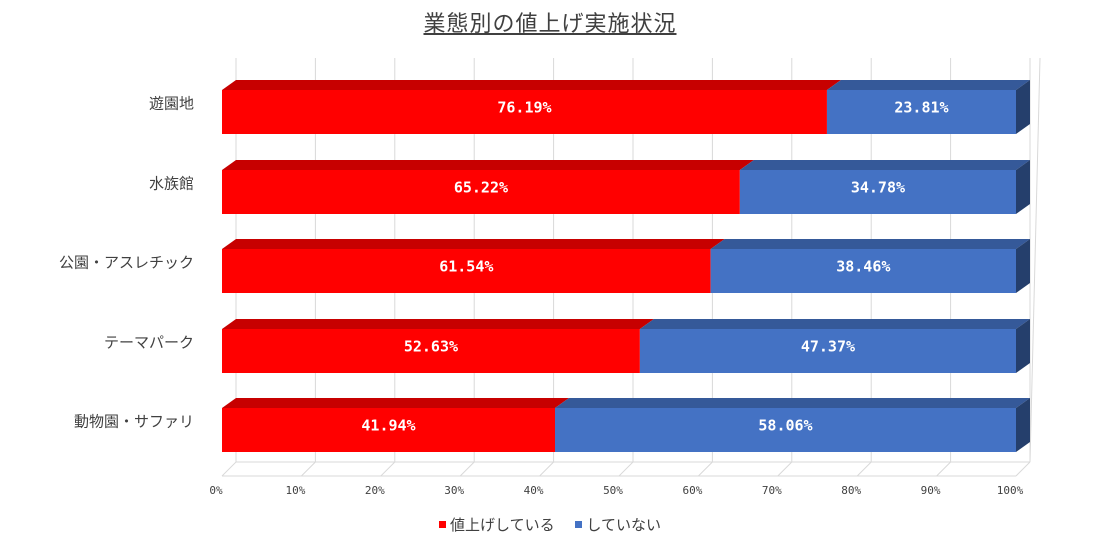 This screenshot has width=1100, height=559. Describe the element at coordinates (375, 490) in the screenshot. I see `x-tick-label: 20%` at that location.